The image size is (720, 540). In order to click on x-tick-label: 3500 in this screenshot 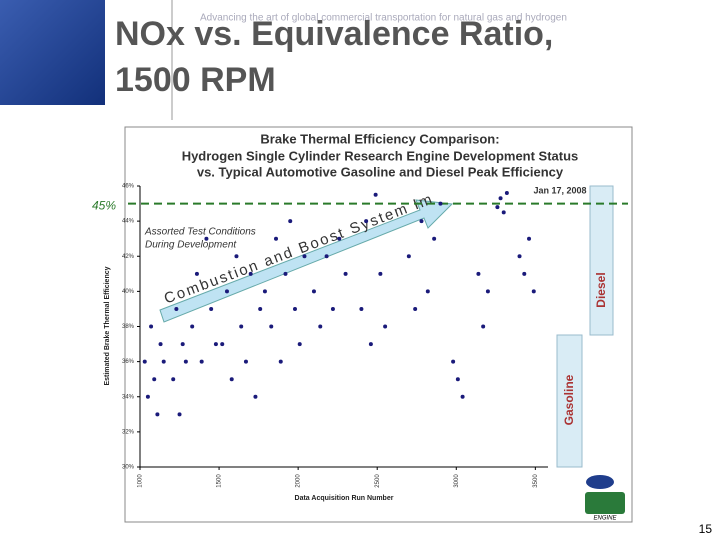, I will do `click(536, 481)`.